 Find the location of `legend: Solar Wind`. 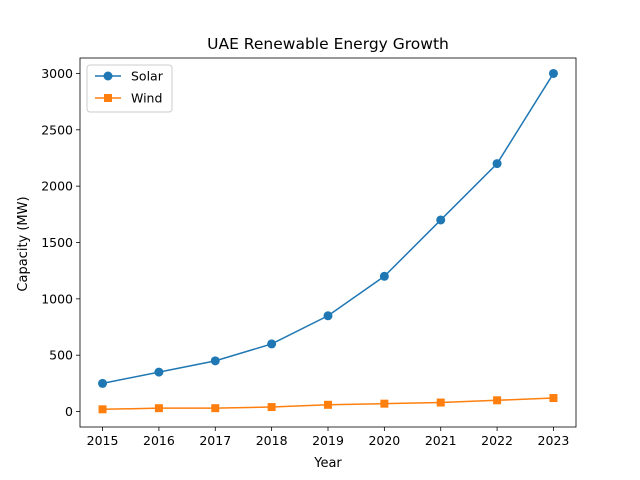

legend: Solar Wind is located at coordinates (129, 88).